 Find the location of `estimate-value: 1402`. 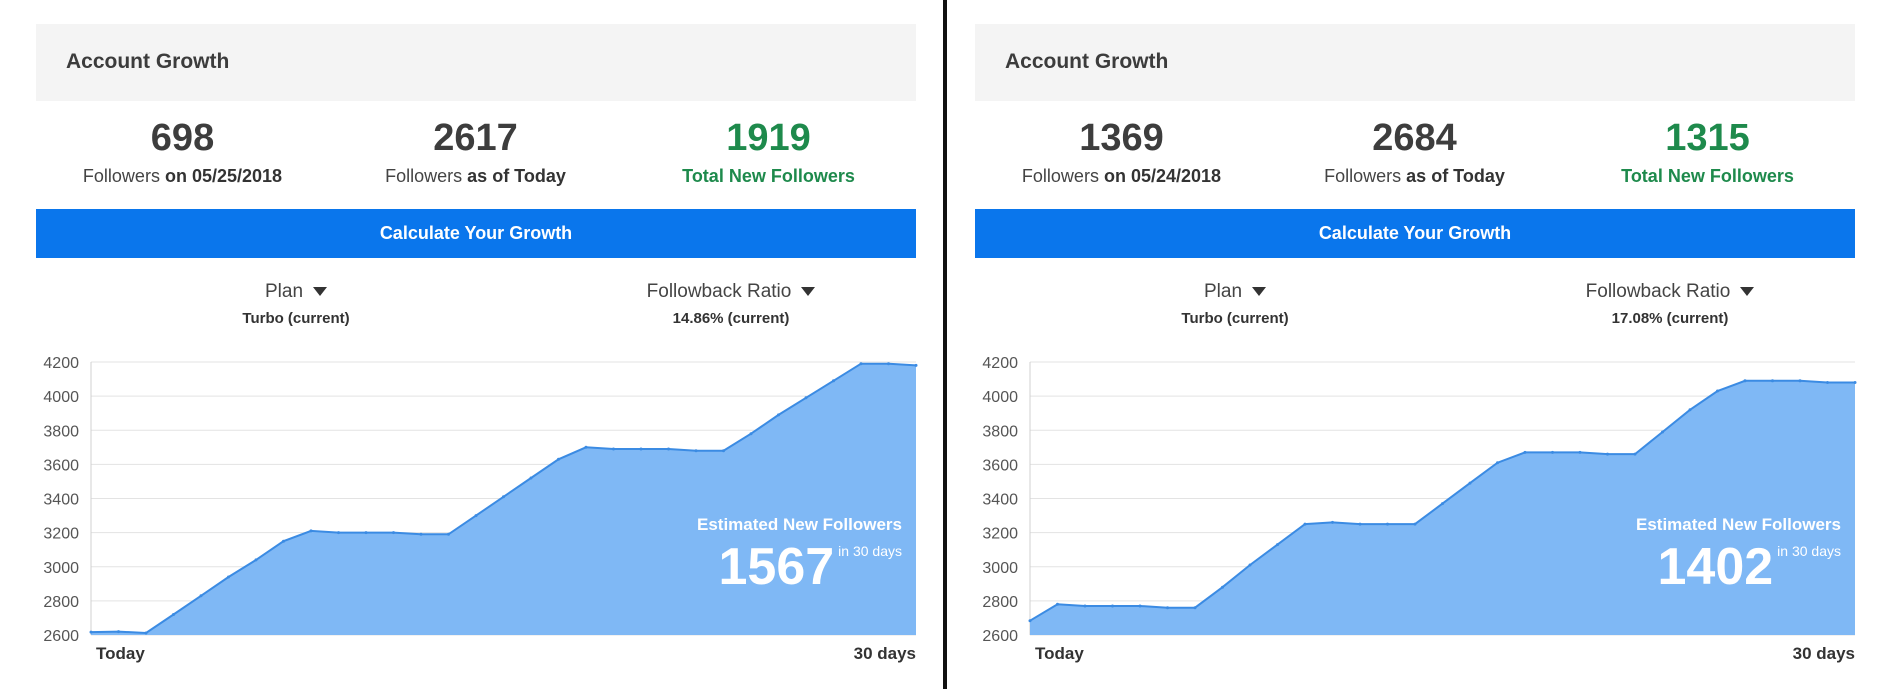

estimate-value: 1402 is located at coordinates (1715, 567).